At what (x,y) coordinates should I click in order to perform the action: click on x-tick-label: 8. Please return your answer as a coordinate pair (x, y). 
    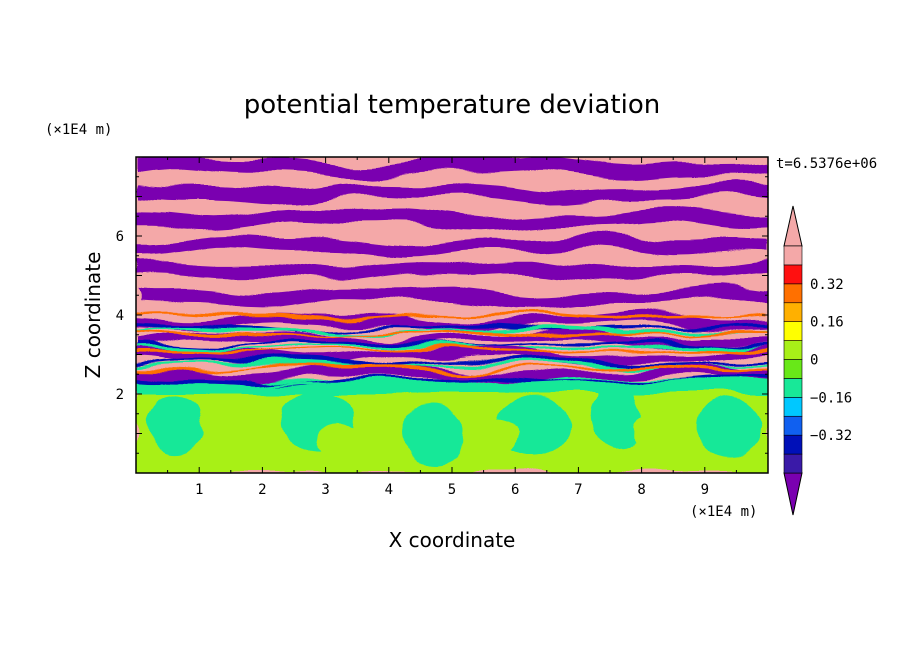
    Looking at the image, I should click on (641, 490).